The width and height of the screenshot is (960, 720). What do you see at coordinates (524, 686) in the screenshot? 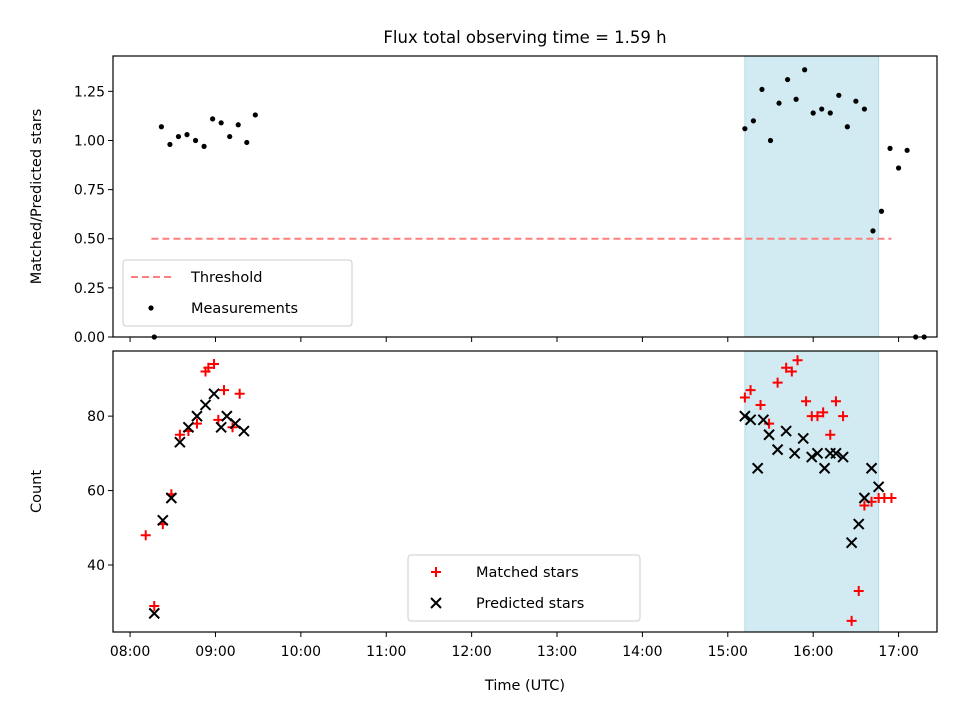
I see `x-axis-label: Time (UTC)` at bounding box center [524, 686].